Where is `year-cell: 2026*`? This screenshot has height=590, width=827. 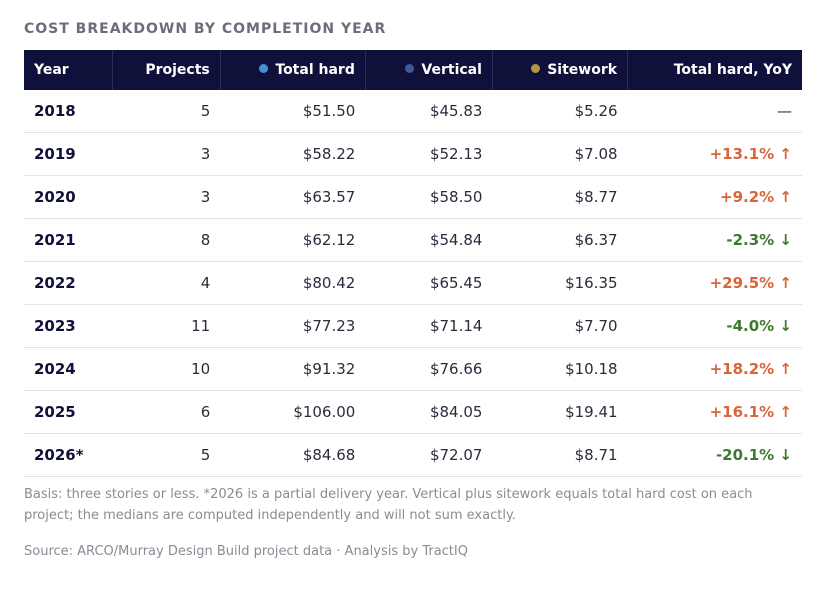
year-cell: 2026* is located at coordinates (68, 455).